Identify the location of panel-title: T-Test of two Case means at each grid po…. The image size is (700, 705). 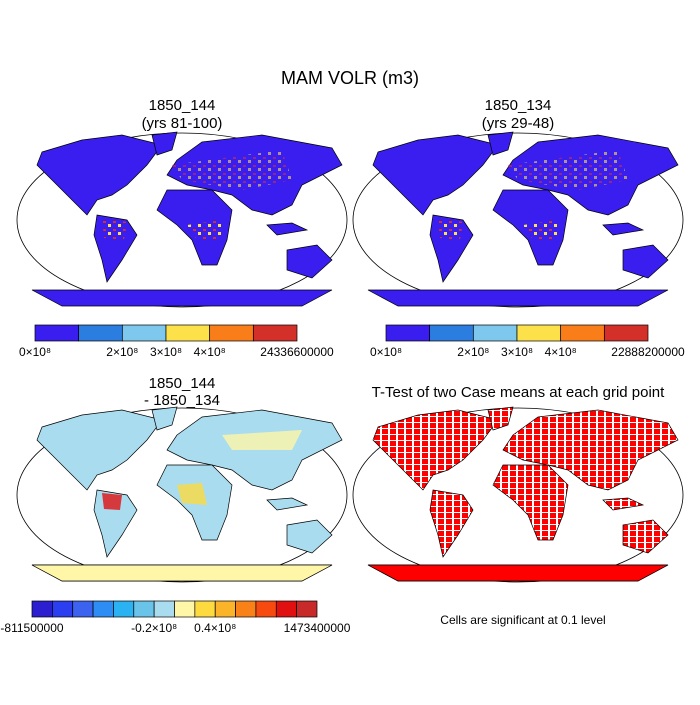
(518, 392).